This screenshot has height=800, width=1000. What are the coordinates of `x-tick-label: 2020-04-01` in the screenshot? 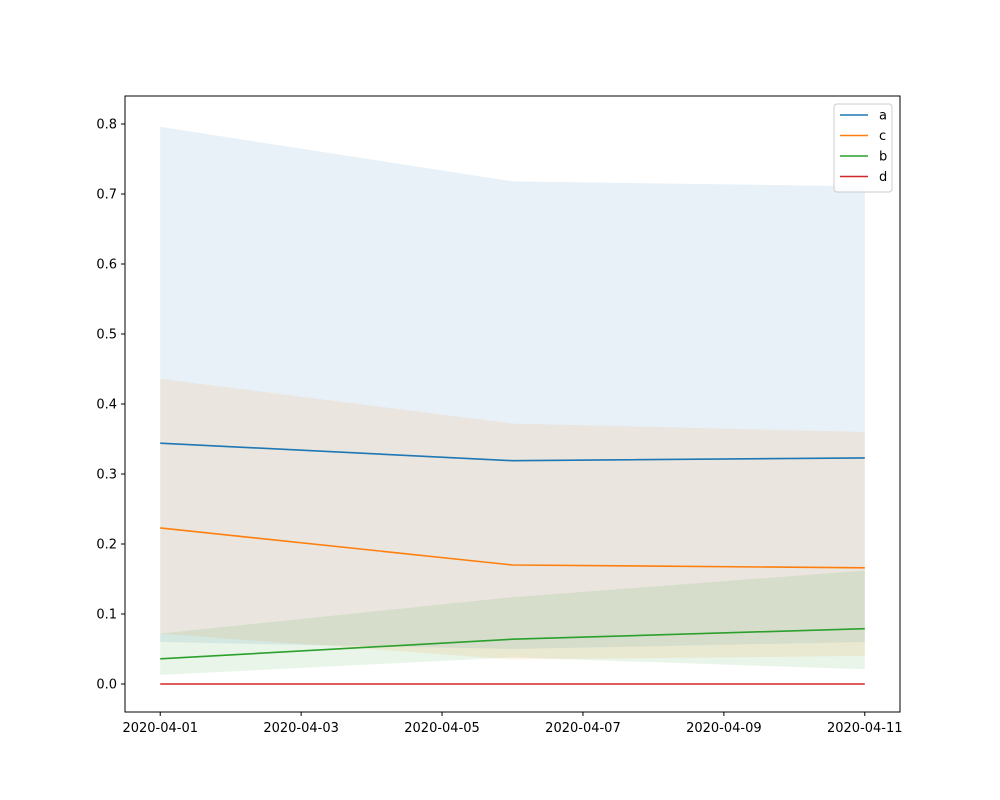 It's located at (160, 728).